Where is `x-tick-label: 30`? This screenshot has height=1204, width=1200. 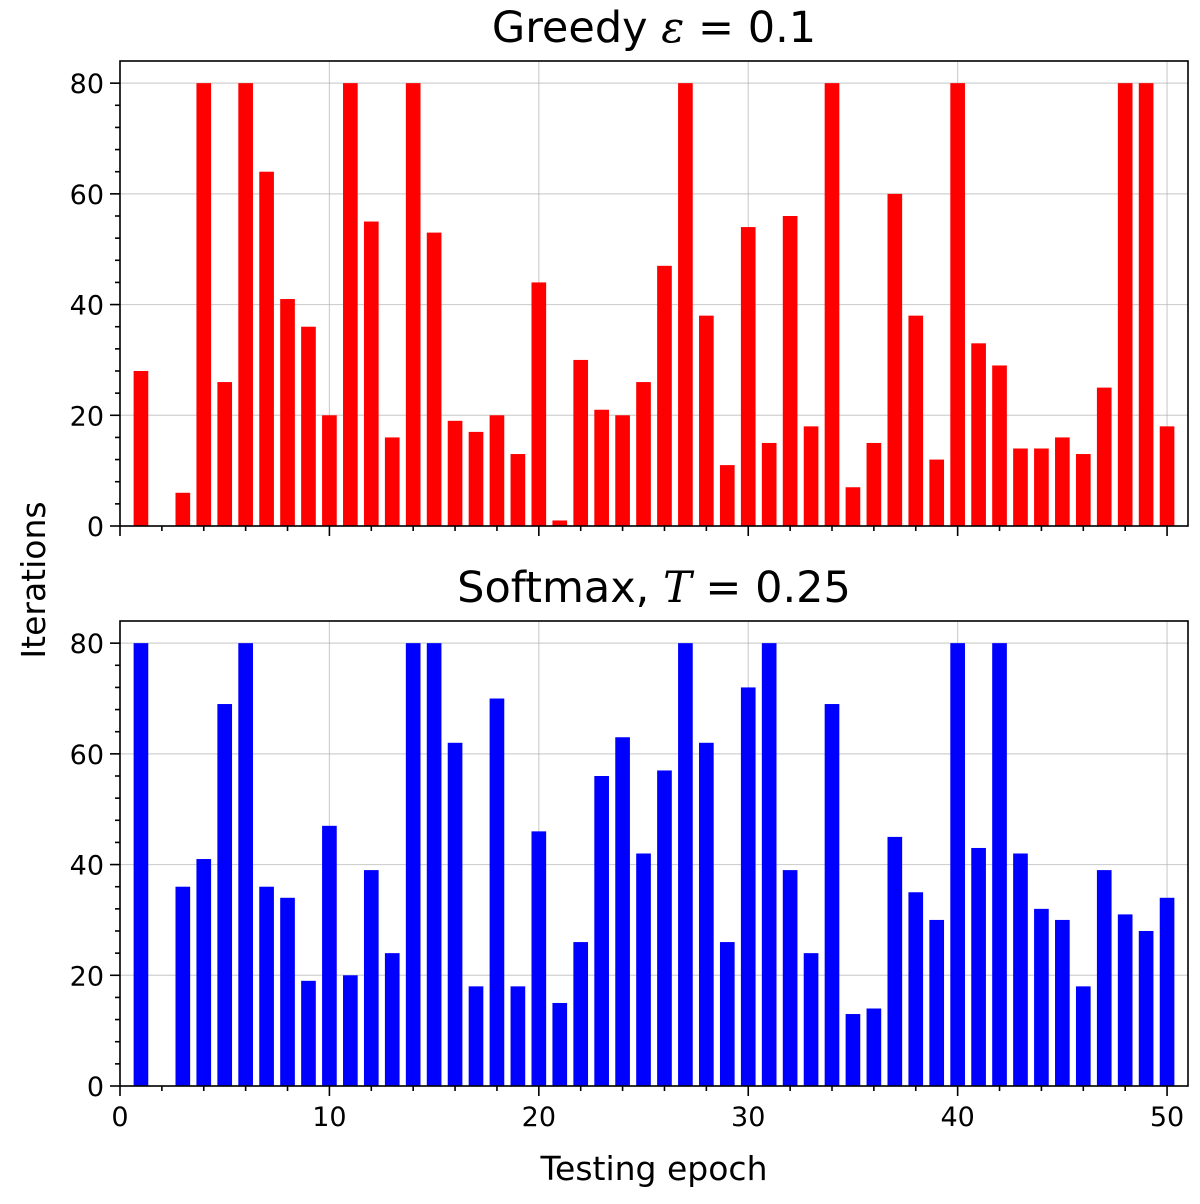 x-tick-label: 30 is located at coordinates (748, 1117).